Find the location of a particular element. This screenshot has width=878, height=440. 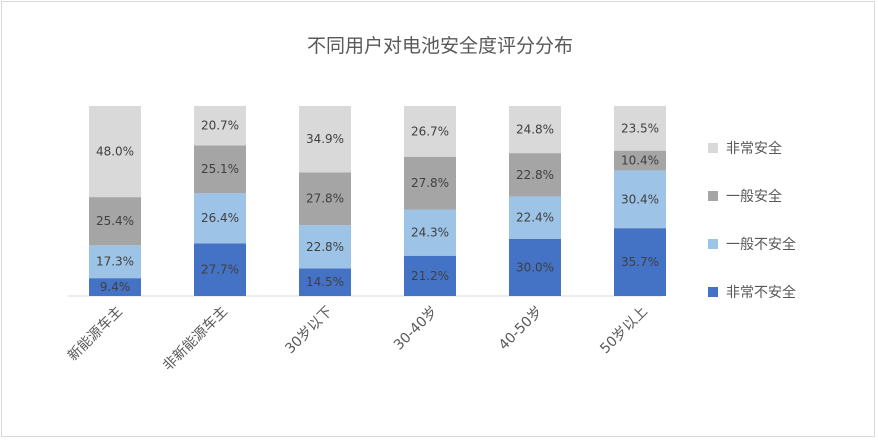

legend-label: 非常安全 is located at coordinates (754, 148).